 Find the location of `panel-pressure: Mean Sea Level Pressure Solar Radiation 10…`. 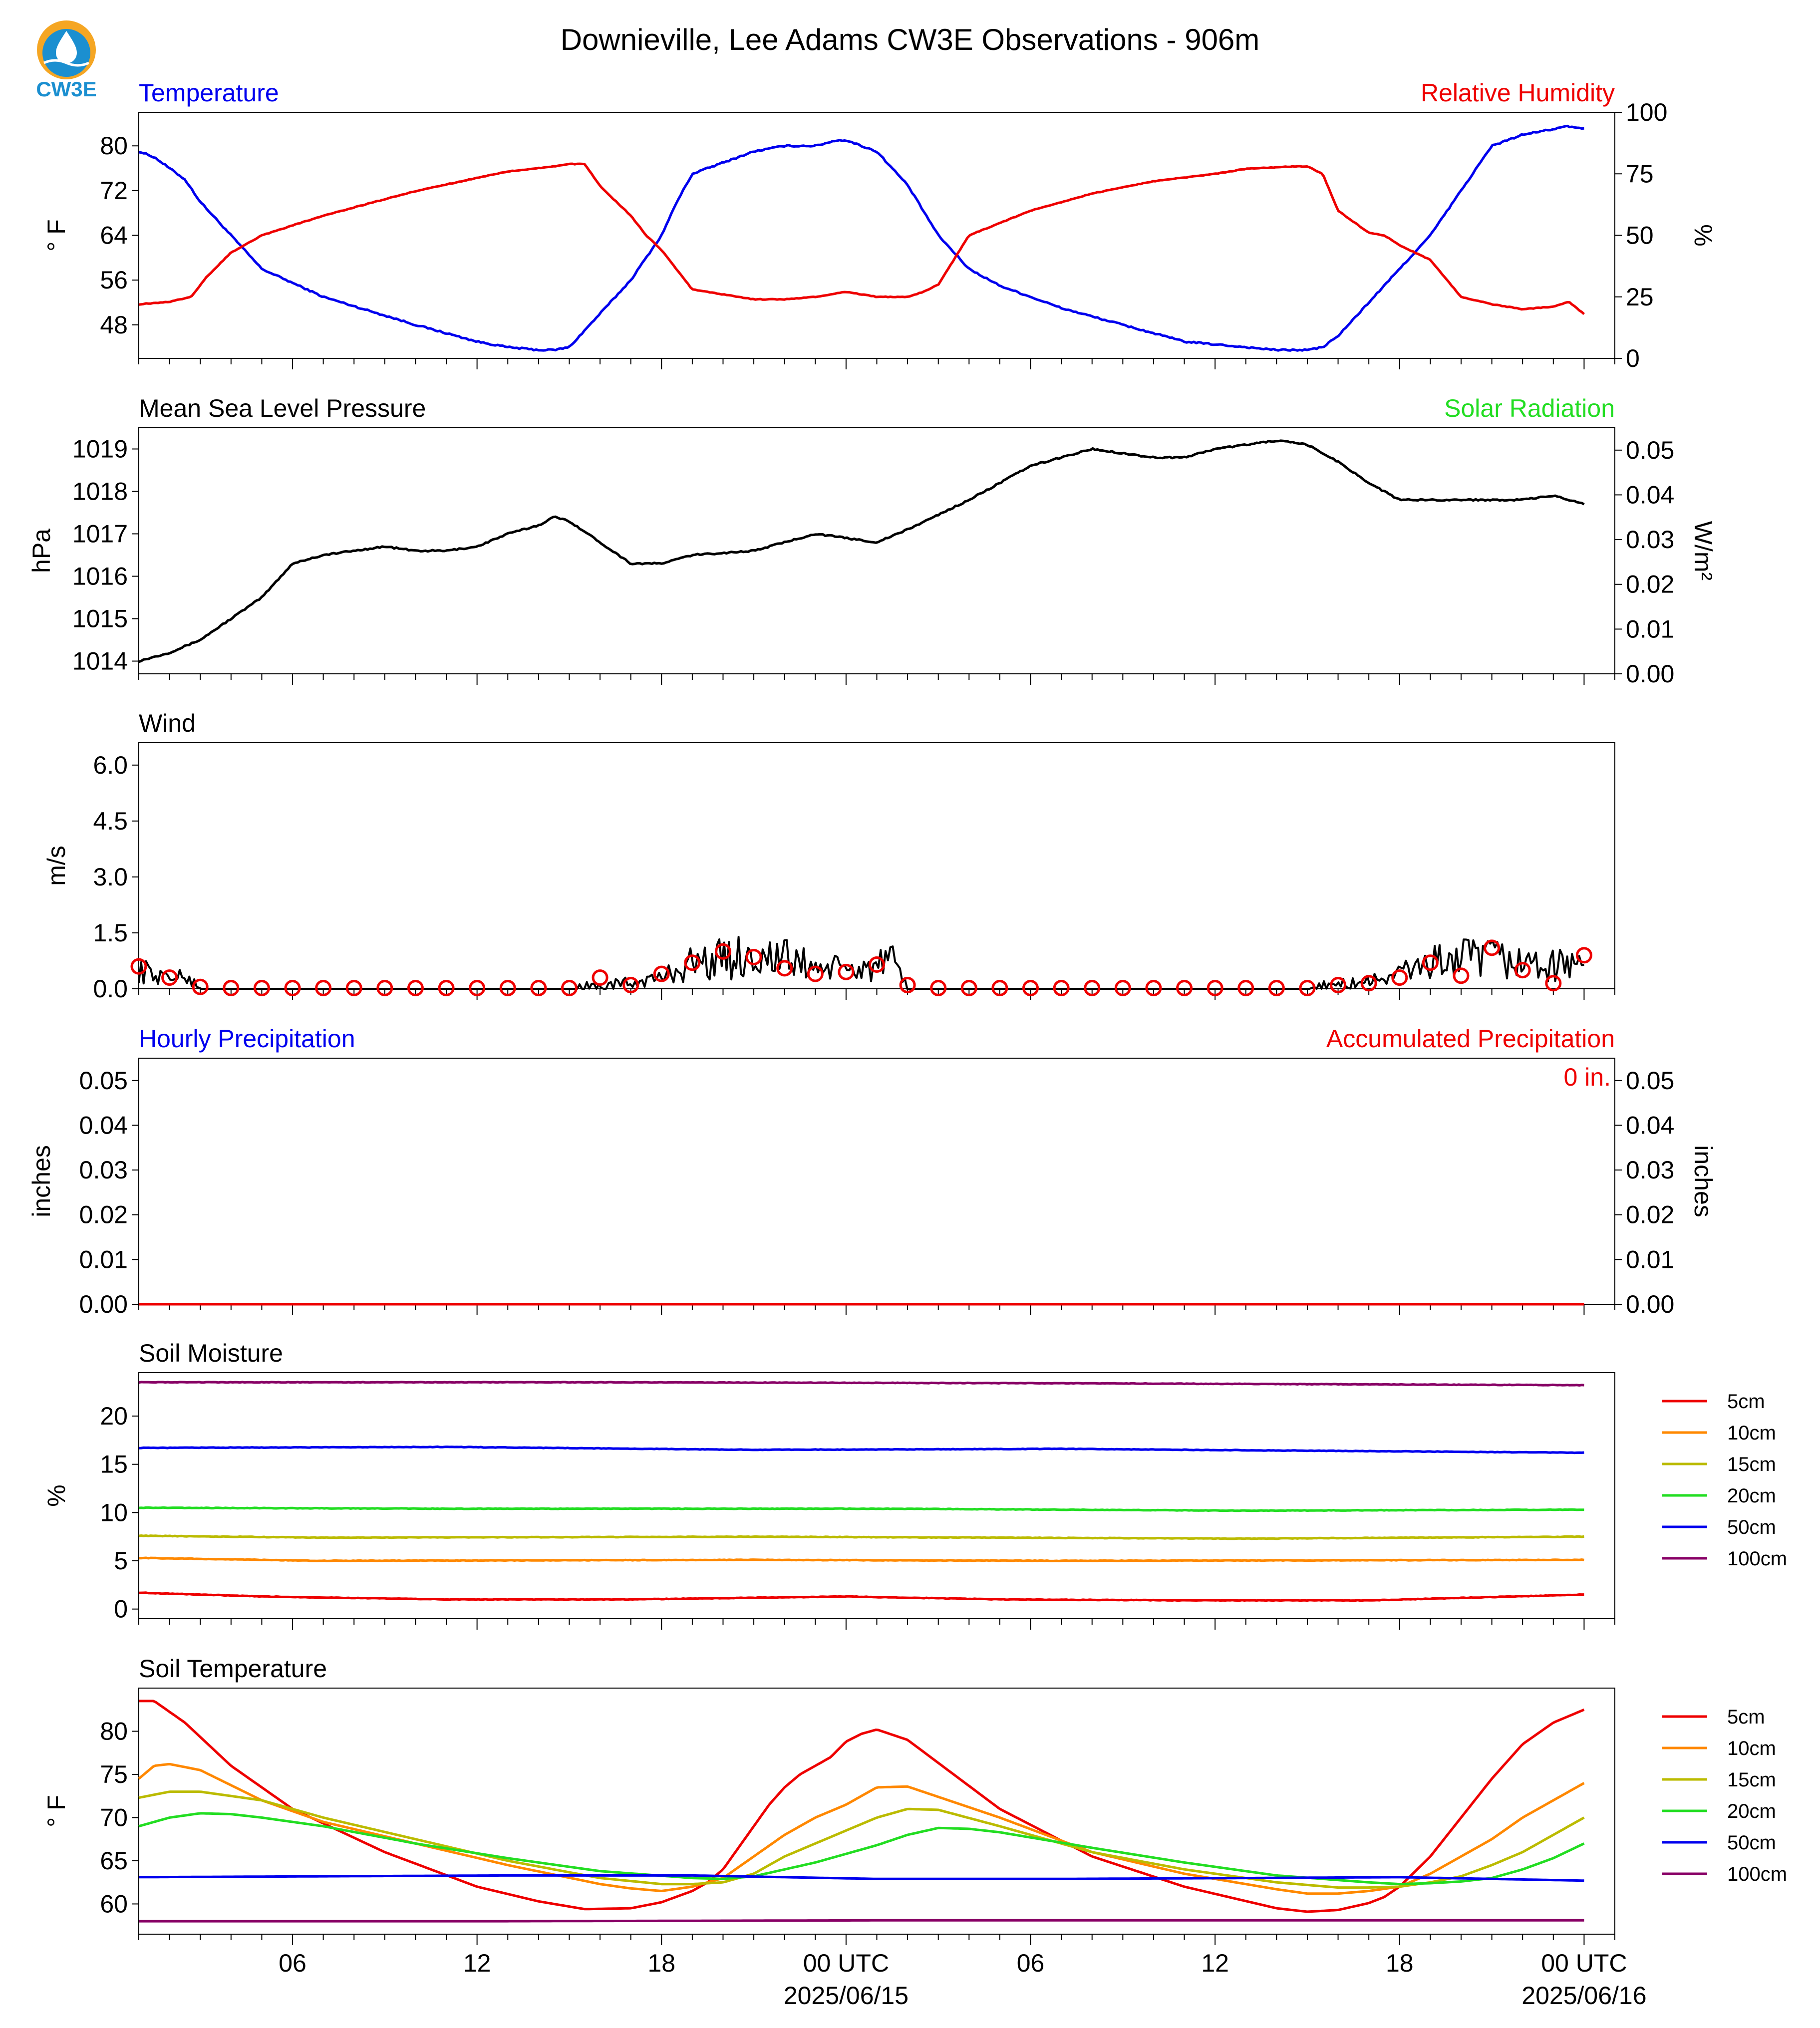

panel-pressure: Mean Sea Level Pressure Solar Radiation 10… is located at coordinates (872, 541).